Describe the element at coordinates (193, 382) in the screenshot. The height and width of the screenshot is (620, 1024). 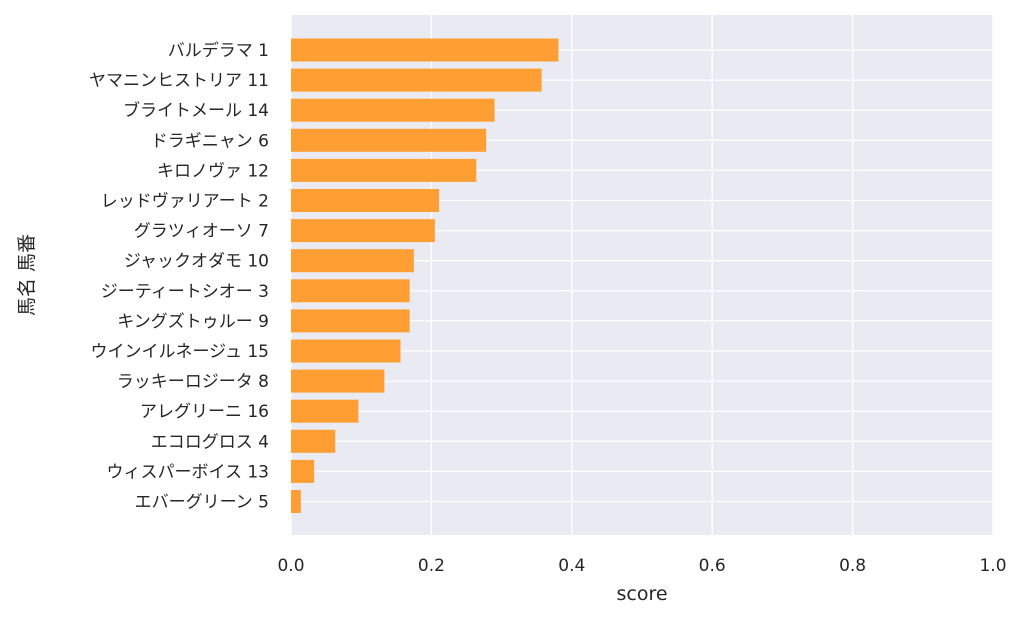
I see `category-label: ラッキーロジータ 8` at that location.